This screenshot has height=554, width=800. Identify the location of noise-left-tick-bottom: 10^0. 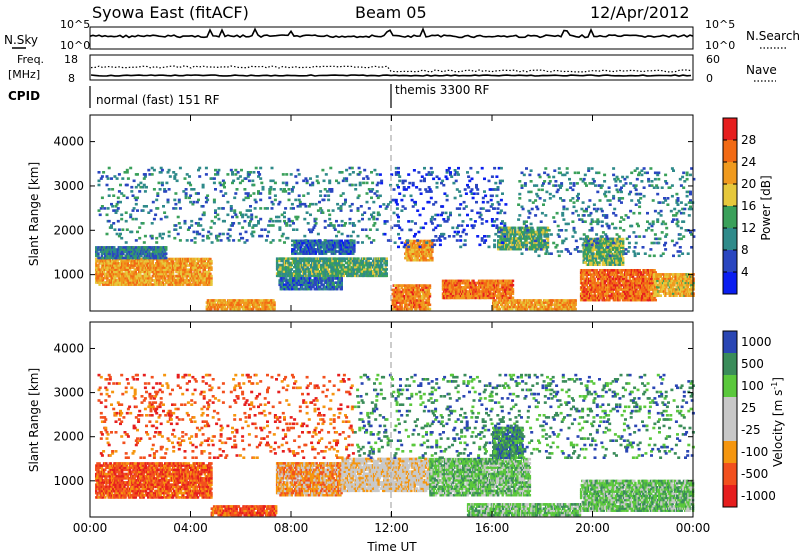
(75, 45).